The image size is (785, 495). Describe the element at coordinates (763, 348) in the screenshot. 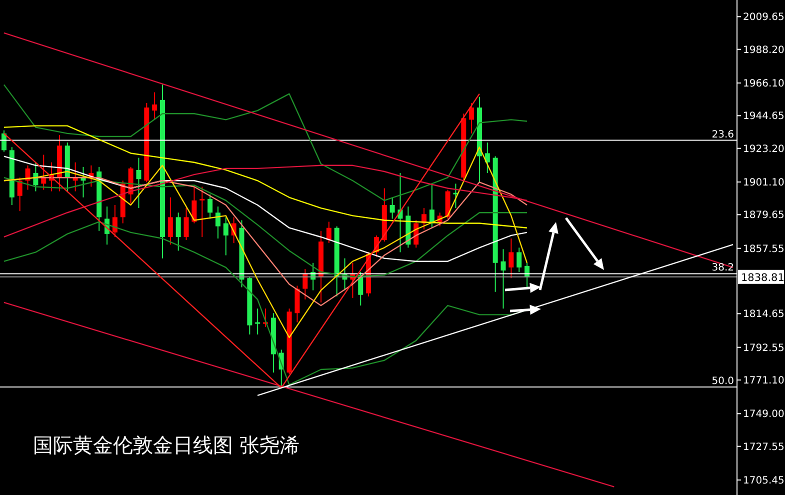

I see `y-tick-label: 1792.55` at that location.